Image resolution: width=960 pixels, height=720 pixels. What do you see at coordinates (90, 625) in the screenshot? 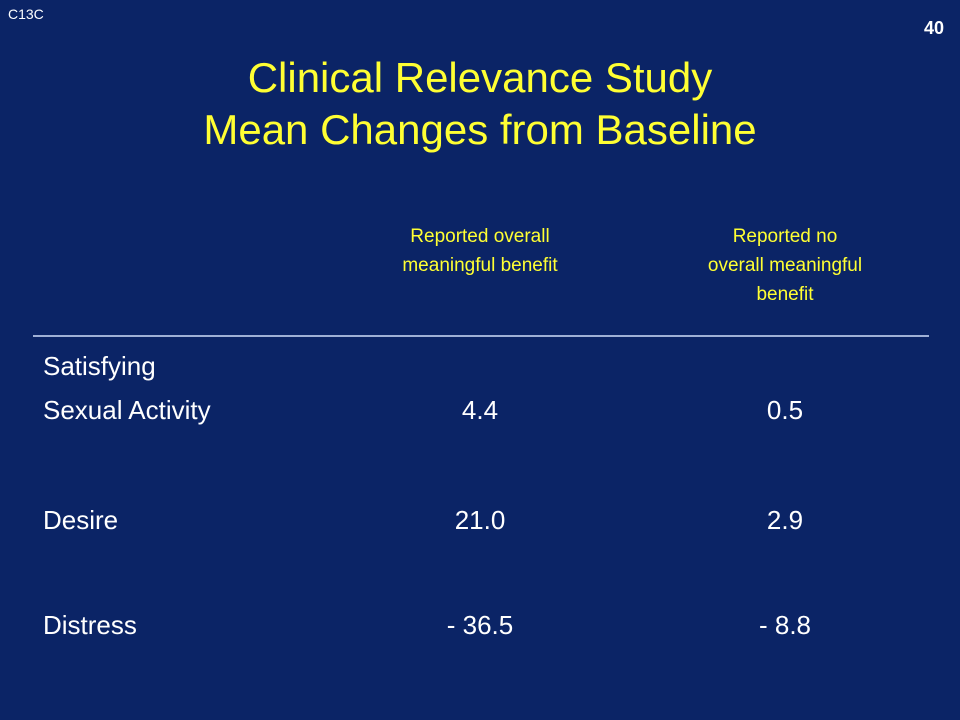
I see `row-label-distress: Distress` at bounding box center [90, 625].